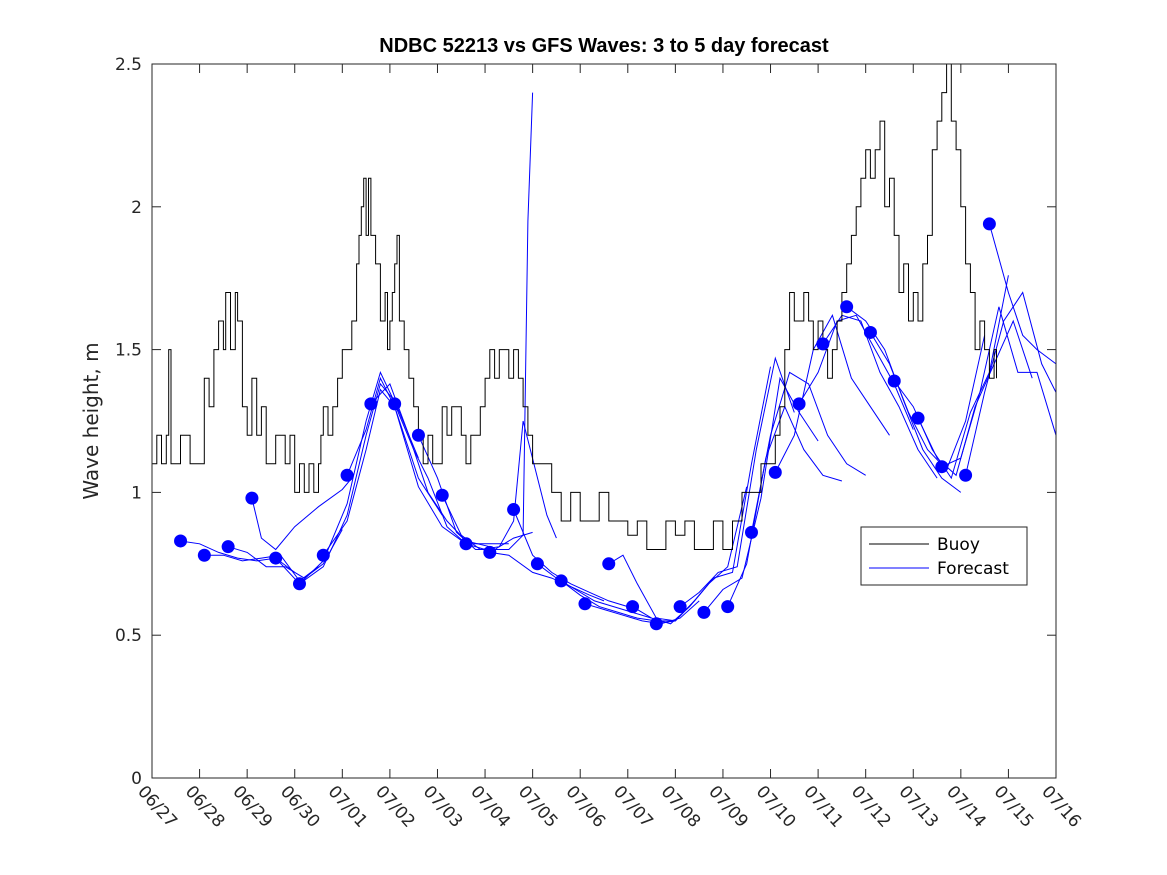 This screenshot has width=1167, height=875. What do you see at coordinates (136, 779) in the screenshot?
I see `y-tick-label: 0` at bounding box center [136, 779].